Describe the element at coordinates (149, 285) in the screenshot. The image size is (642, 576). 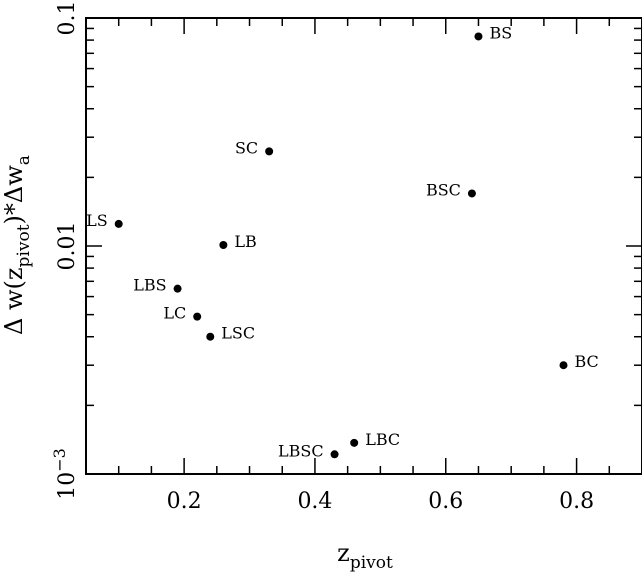
I see `data-point-label: LBS` at that location.